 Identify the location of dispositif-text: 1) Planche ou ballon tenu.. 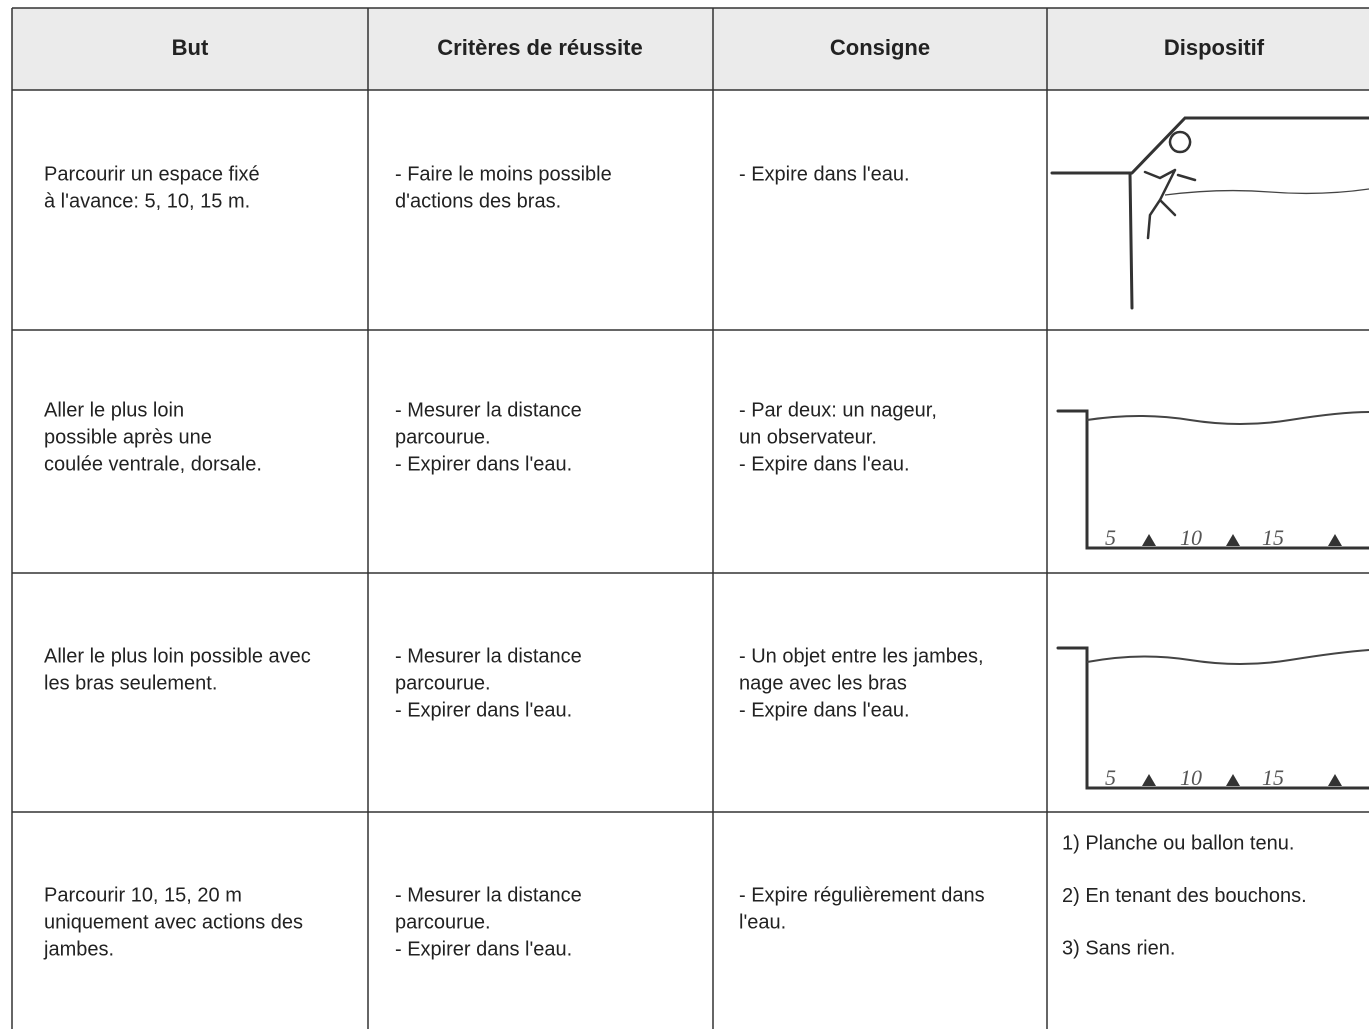
(1178, 843).